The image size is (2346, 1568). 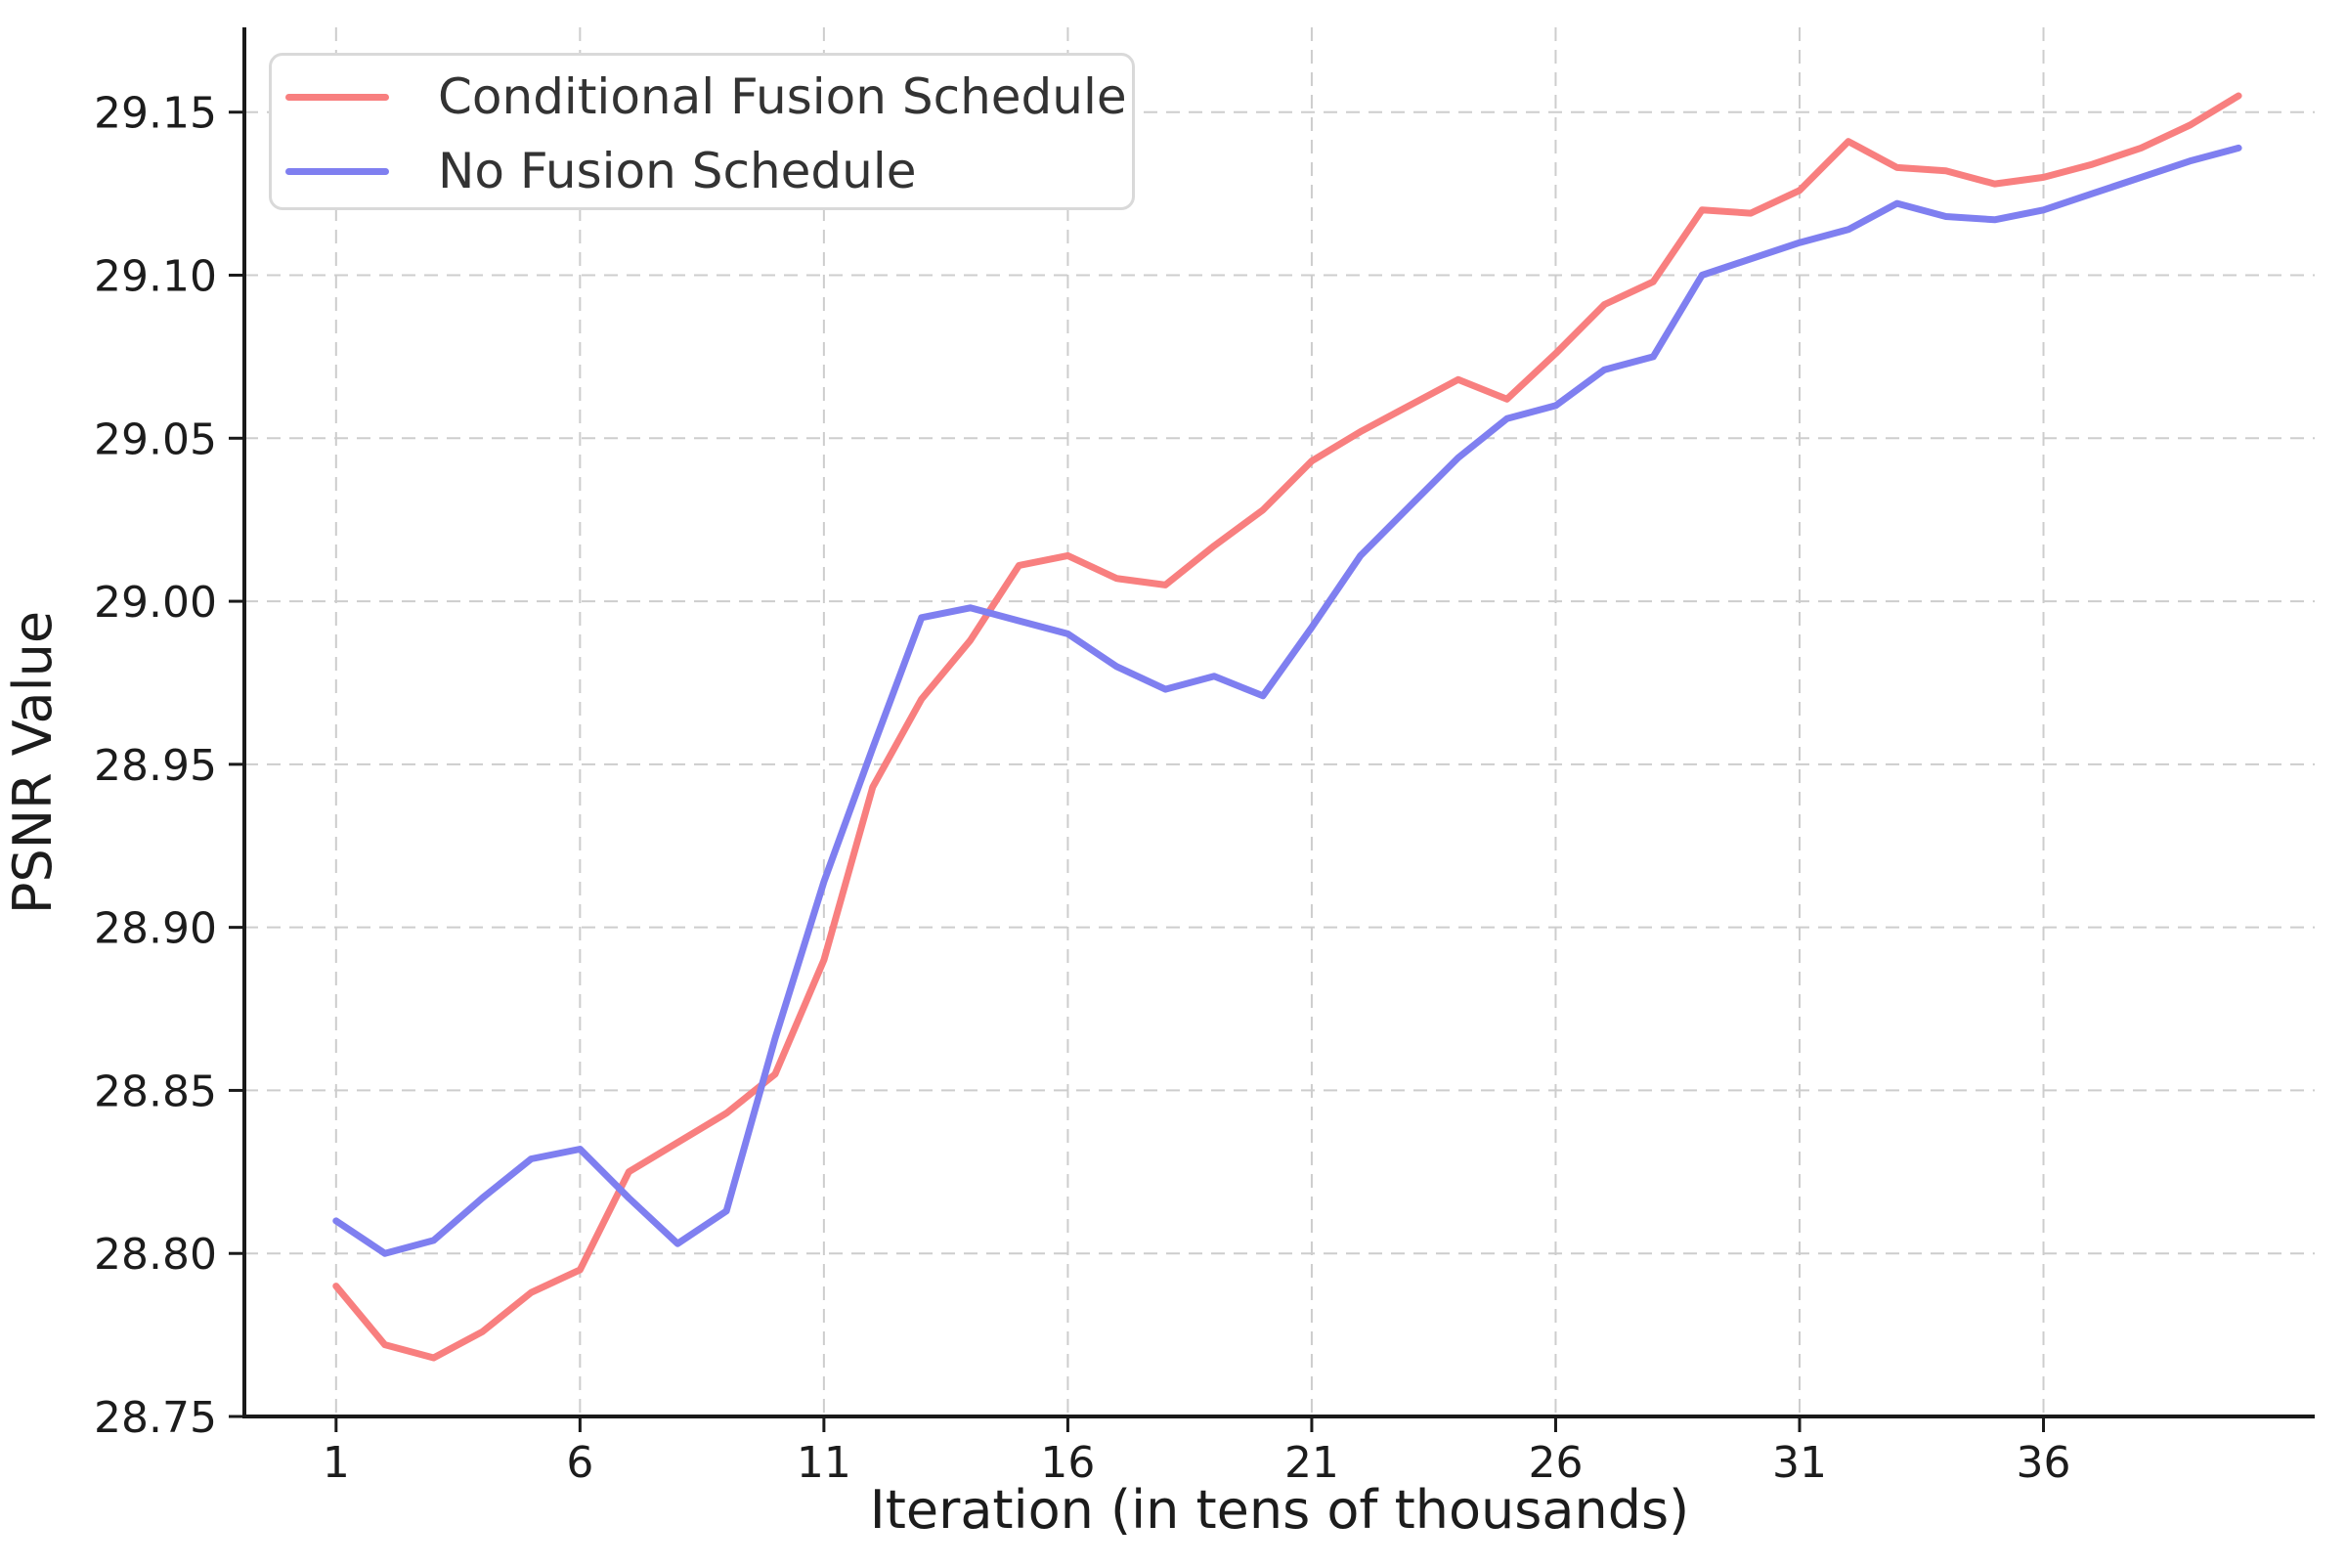 I want to click on legend-label-conditional-fusion: Conditional Fusion Schedule, so click(x=782, y=96).